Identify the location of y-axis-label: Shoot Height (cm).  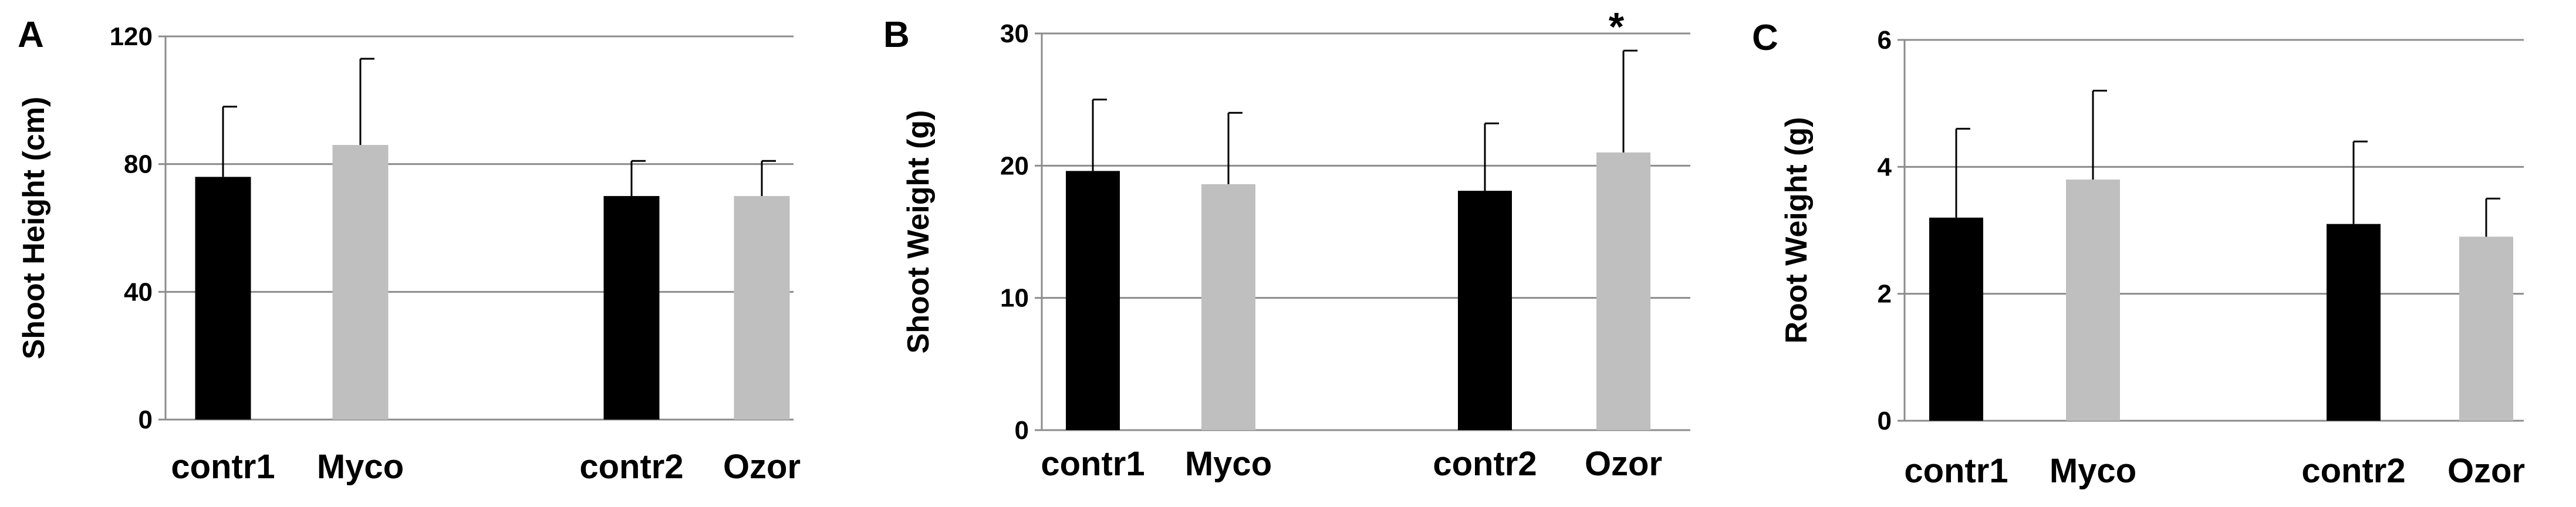
(34, 228).